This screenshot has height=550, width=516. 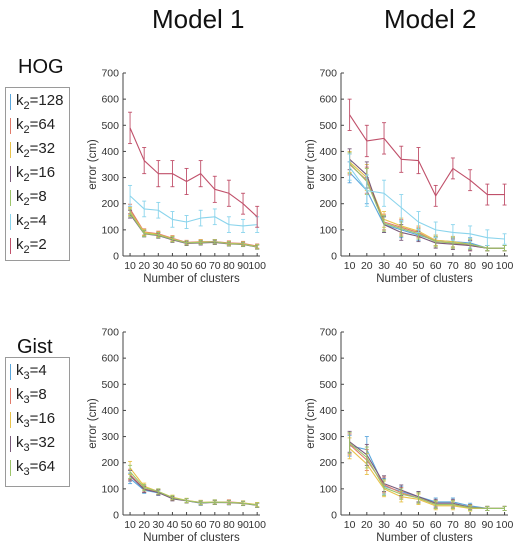 I want to click on series-k2=32, so click(x=427, y=201).